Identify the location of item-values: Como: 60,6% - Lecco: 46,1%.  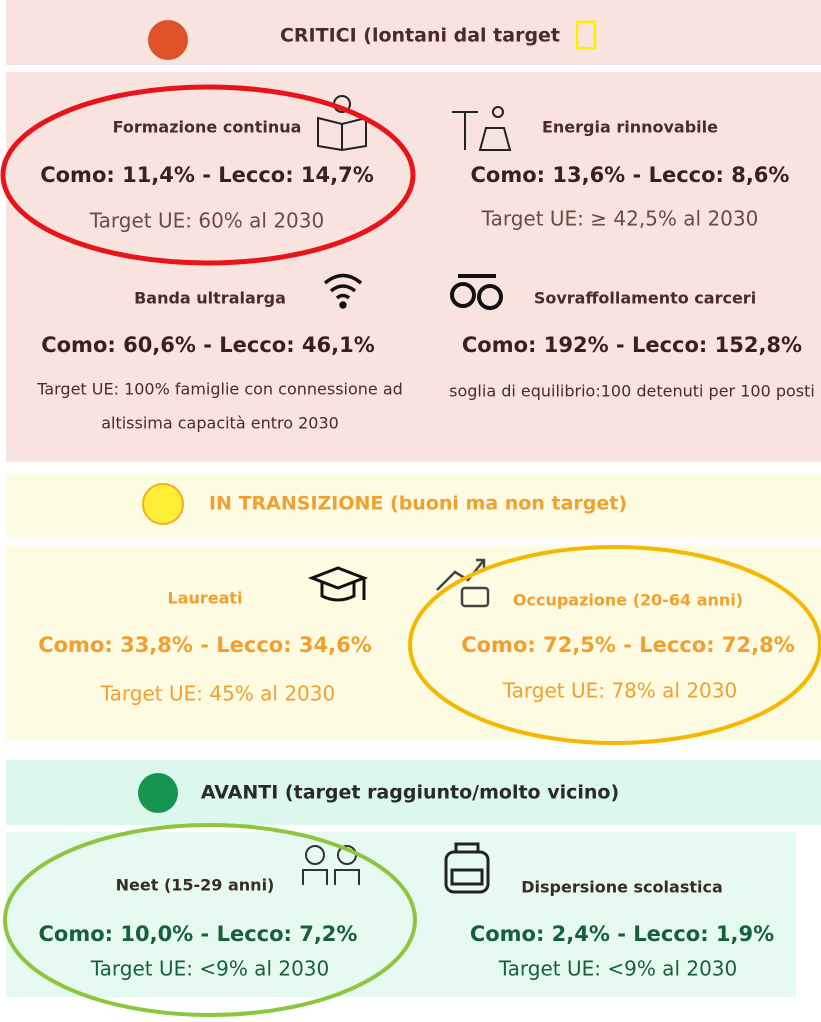
(208, 345).